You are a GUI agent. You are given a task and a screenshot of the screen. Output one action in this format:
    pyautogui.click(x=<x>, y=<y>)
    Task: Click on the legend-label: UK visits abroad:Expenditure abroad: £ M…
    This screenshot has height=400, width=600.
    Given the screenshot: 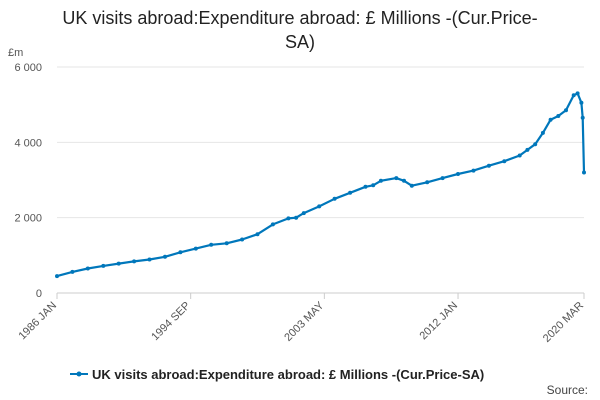 What is the action you would take?
    pyautogui.click(x=288, y=374)
    